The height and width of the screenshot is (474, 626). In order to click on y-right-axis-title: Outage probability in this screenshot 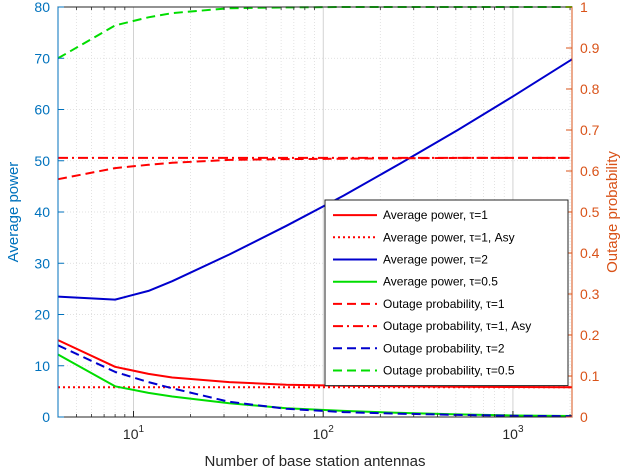, I will do `click(612, 212)`.